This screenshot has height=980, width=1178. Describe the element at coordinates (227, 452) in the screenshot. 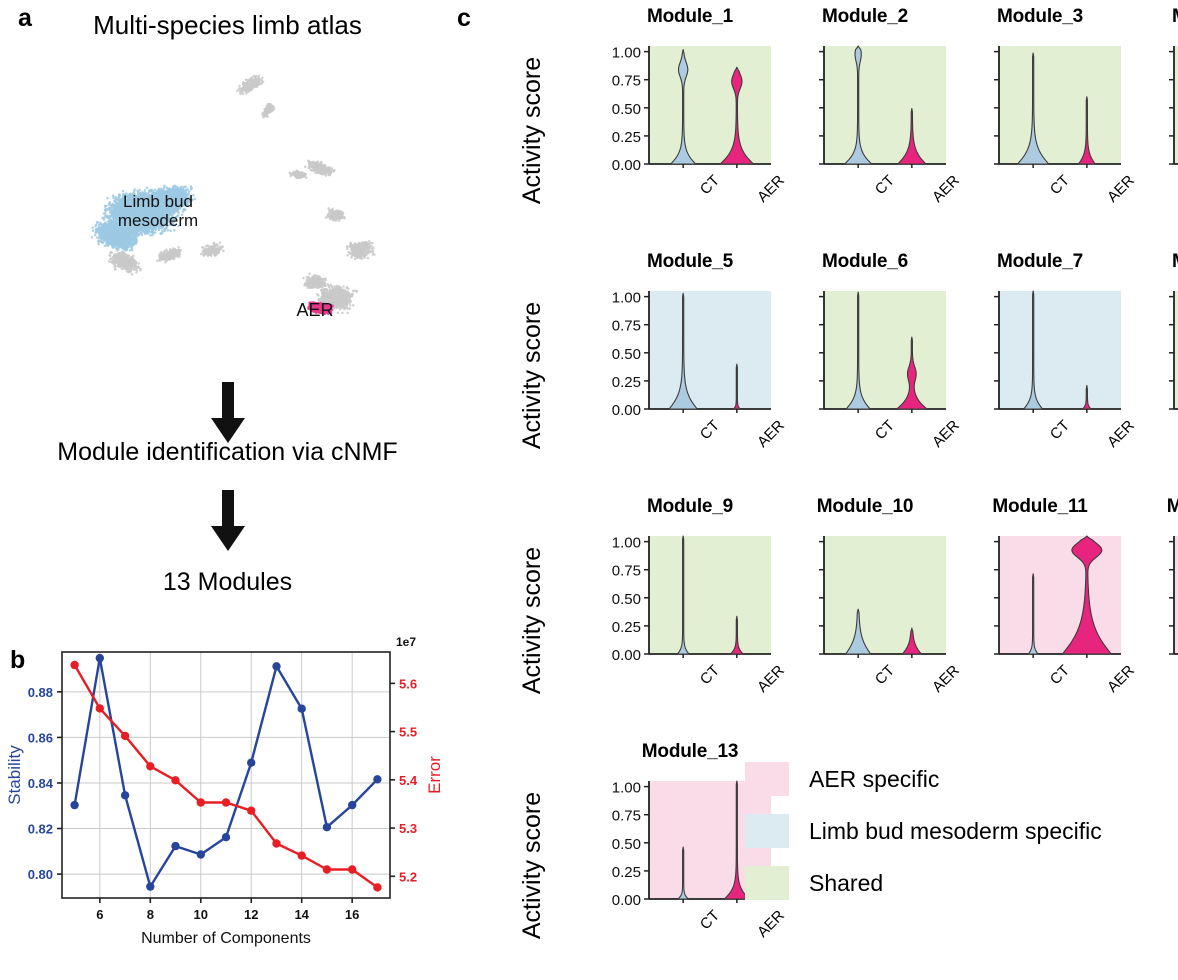

I see `flow-label-cnmf: Module identification via cNMF` at that location.